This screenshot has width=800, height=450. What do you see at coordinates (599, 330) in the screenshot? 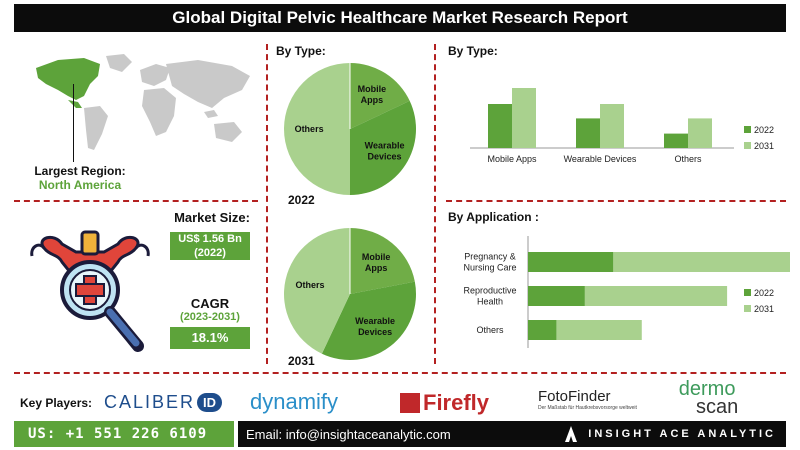
I see `app-bar-others-2031` at bounding box center [599, 330].